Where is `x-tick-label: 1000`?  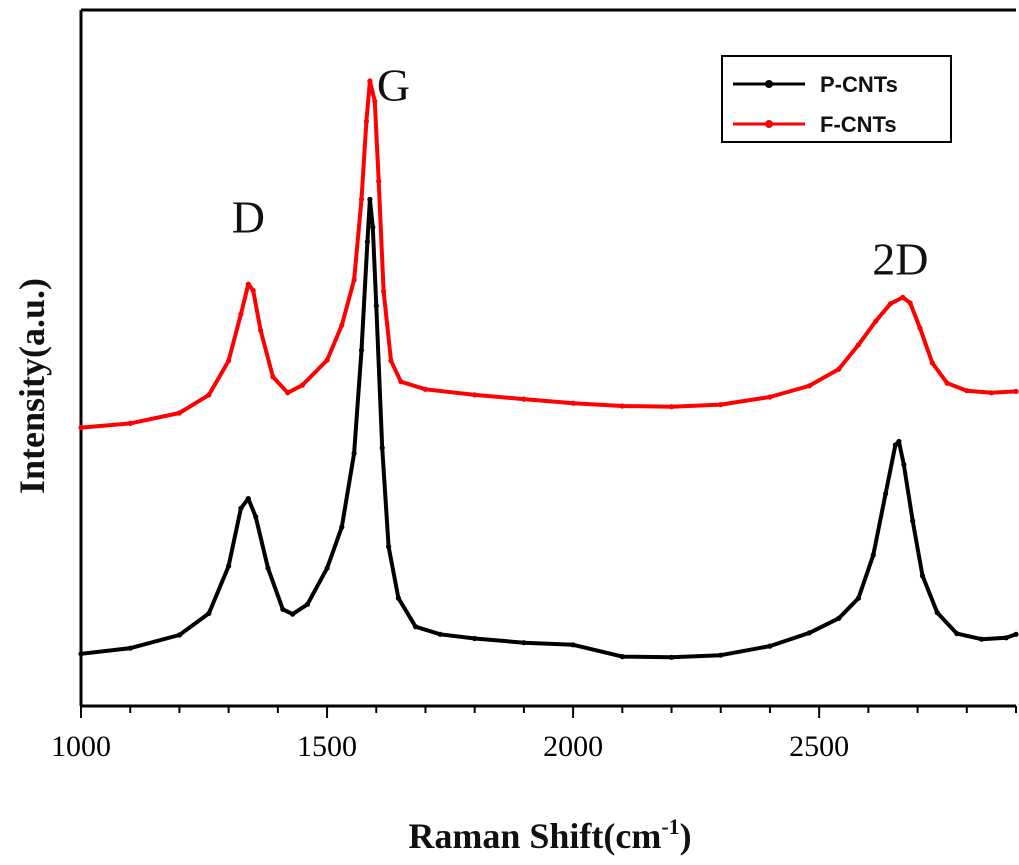 x-tick-label: 1000 is located at coordinates (81, 746).